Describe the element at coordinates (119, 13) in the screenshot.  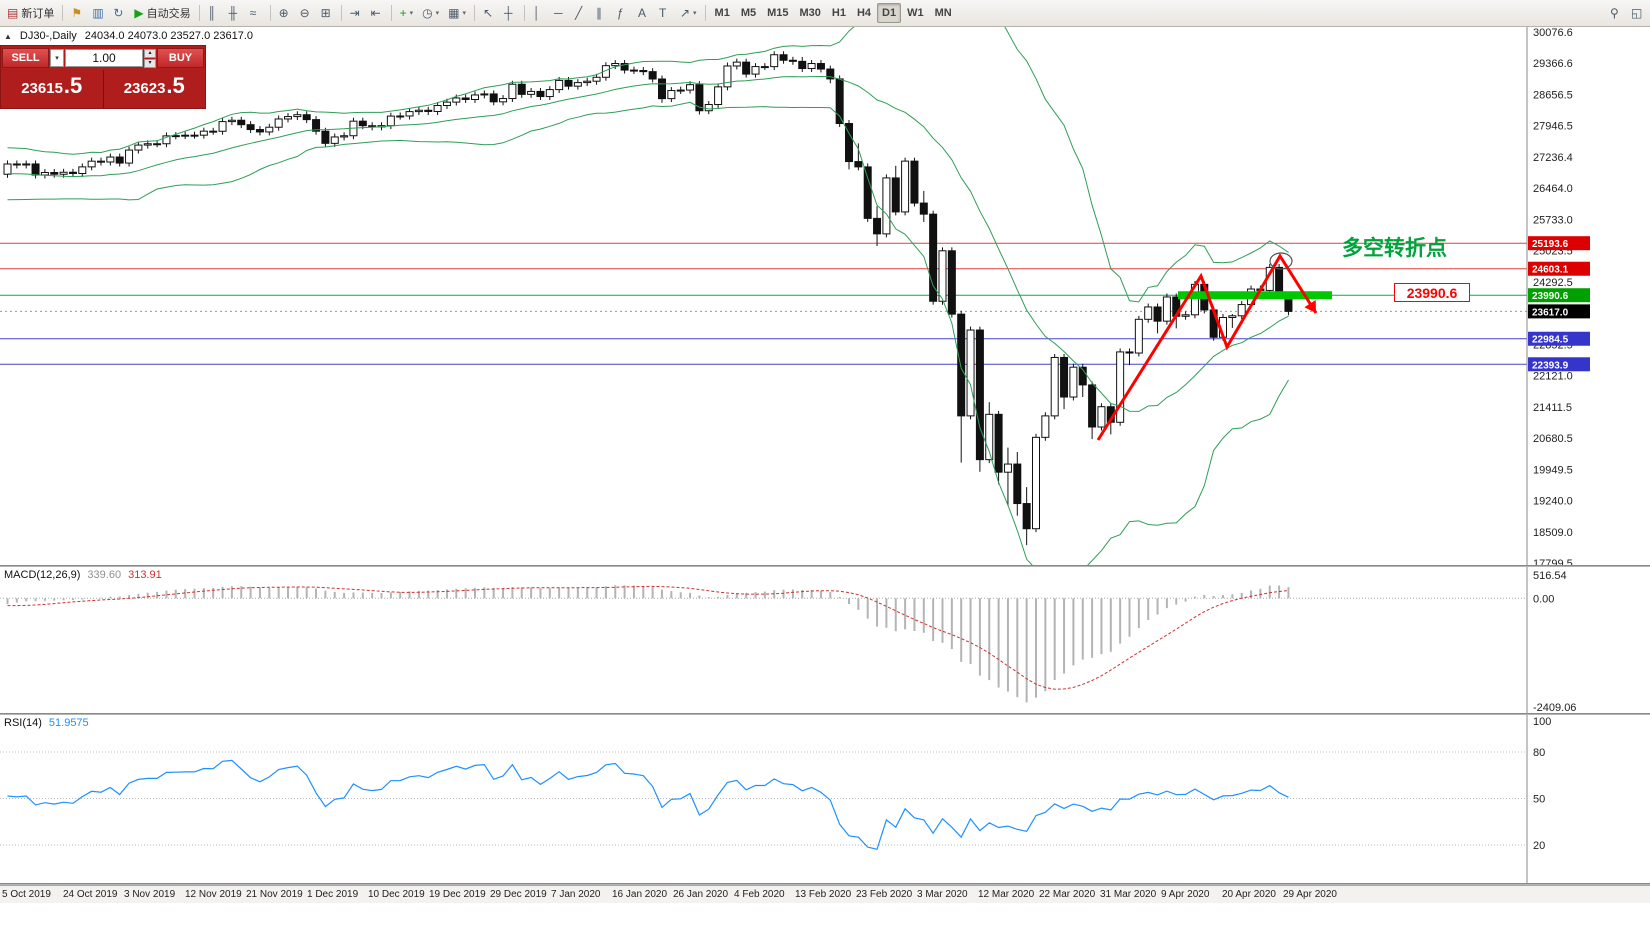
I see `refresh-button: ↻` at that location.